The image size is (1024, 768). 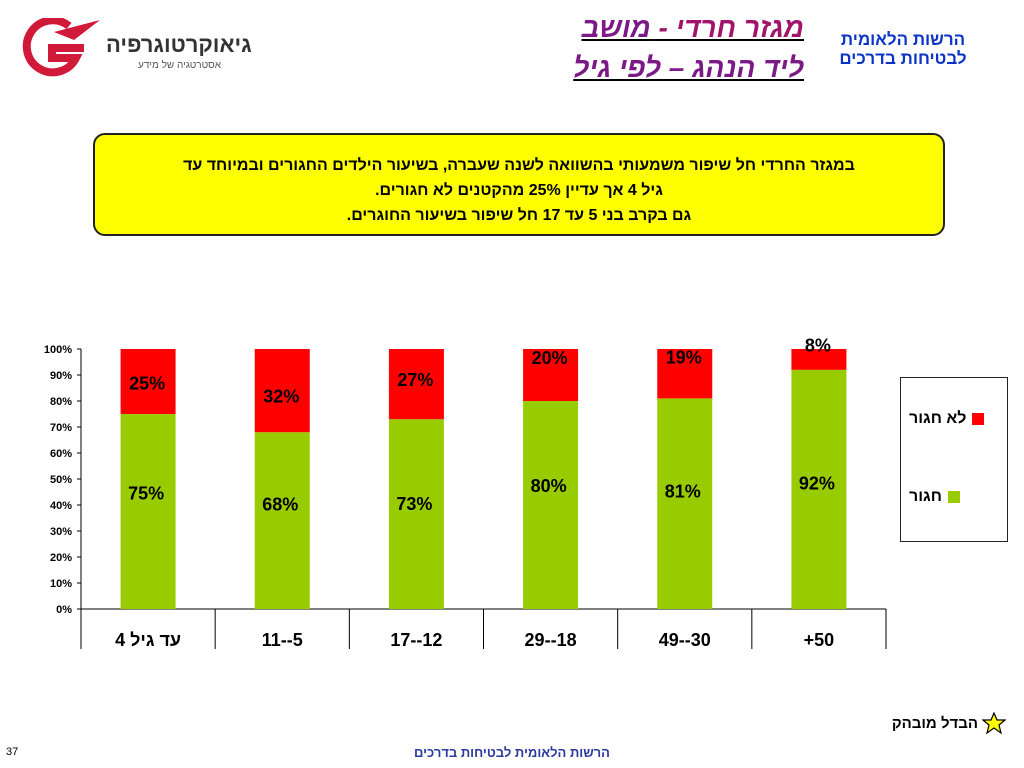 What do you see at coordinates (146, 494) in the screenshot?
I see `data-label-belted: 75%` at bounding box center [146, 494].